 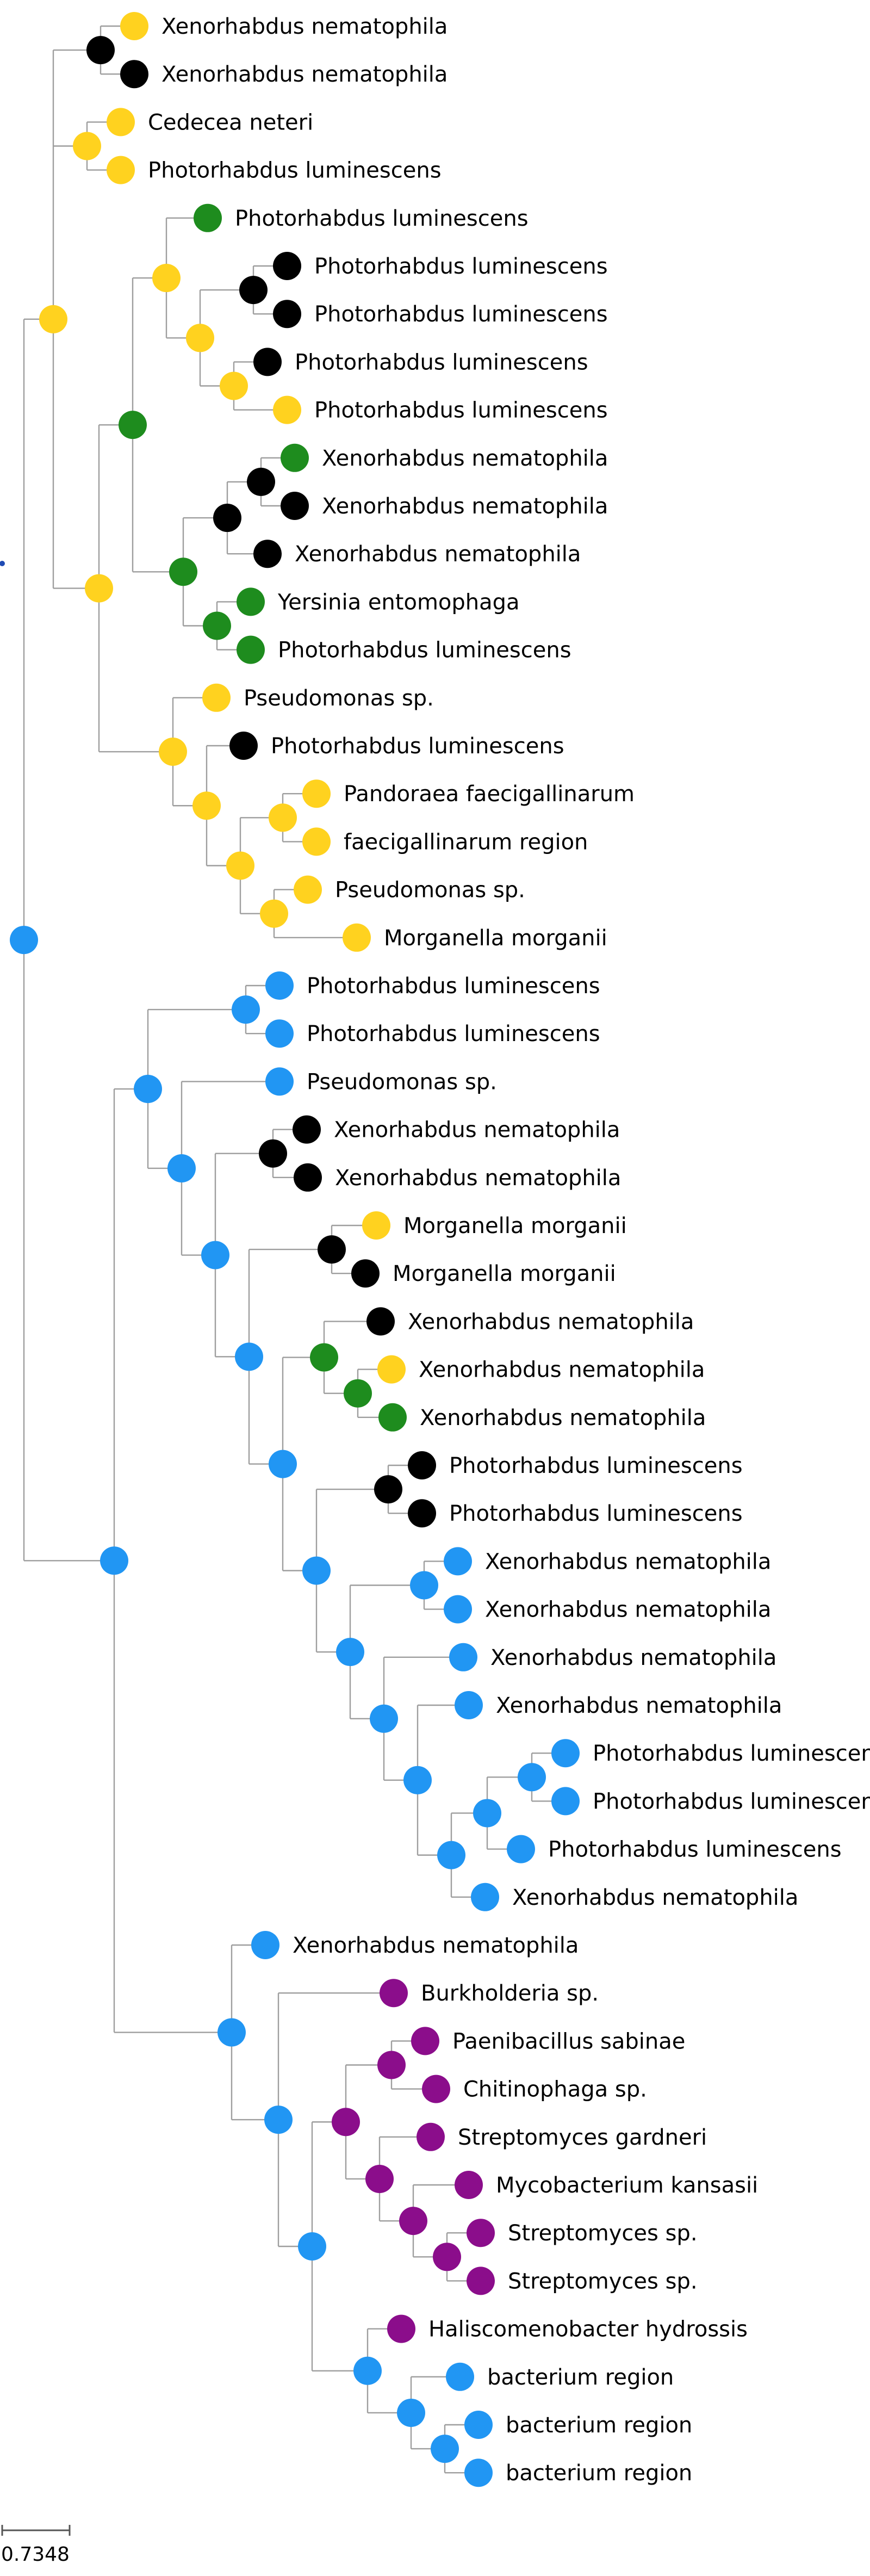 I want to click on leaf-label: Streptomyces gardneri, so click(x=582, y=2137).